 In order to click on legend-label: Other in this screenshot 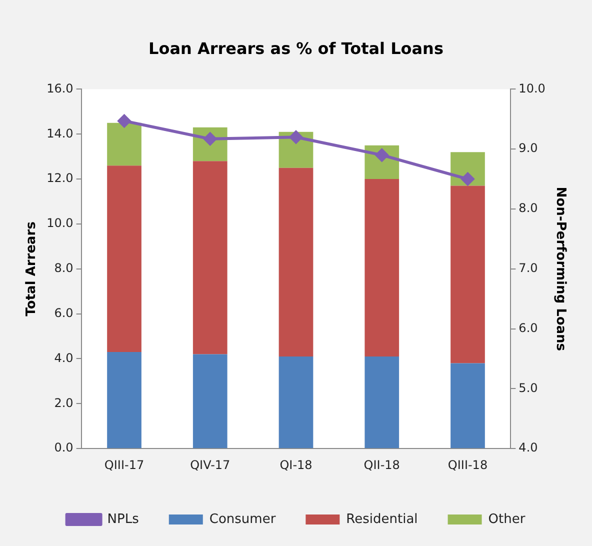, I will do `click(507, 519)`.